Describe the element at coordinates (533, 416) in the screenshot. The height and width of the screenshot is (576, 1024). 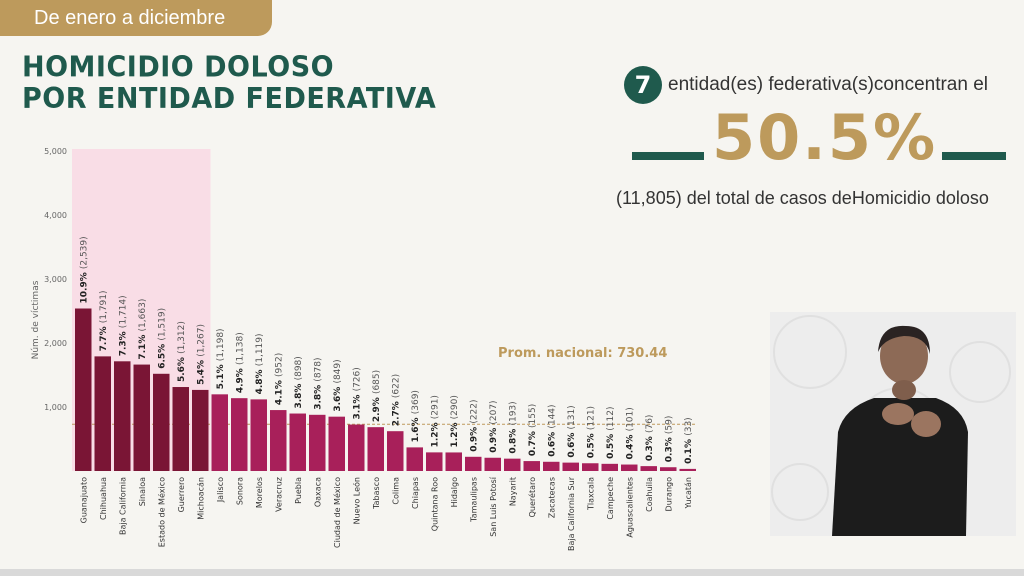
I see `data-label-count: (155)` at that location.